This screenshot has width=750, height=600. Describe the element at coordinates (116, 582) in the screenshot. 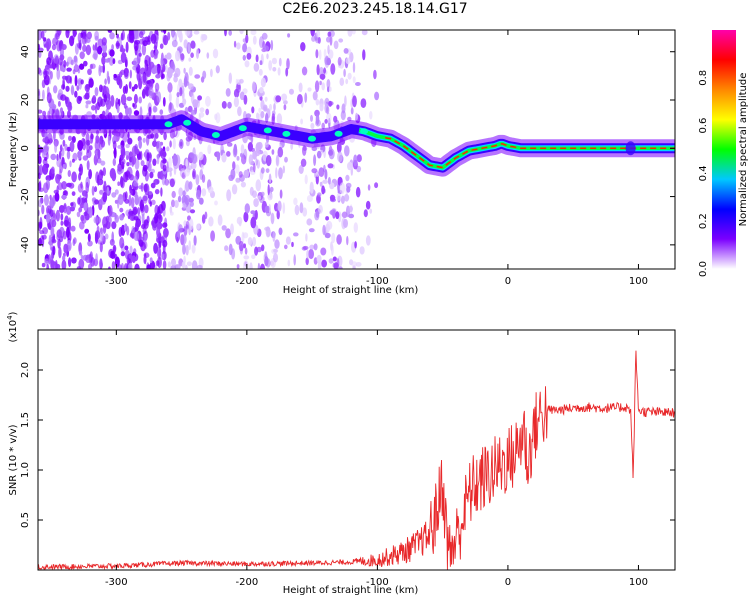

I see `x-tick-label: -300` at that location.